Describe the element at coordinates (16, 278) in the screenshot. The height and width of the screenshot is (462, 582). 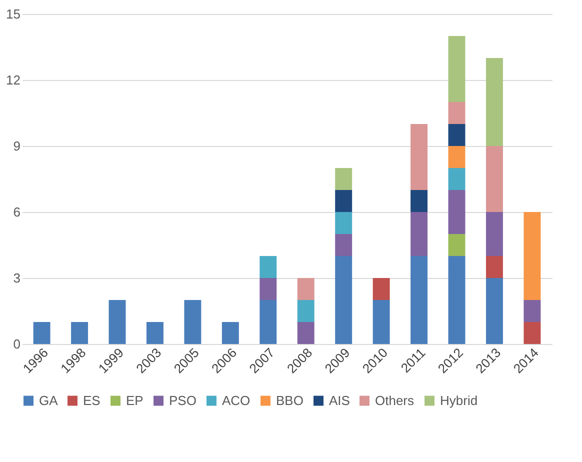
I see `y-tick-label: 3` at that location.